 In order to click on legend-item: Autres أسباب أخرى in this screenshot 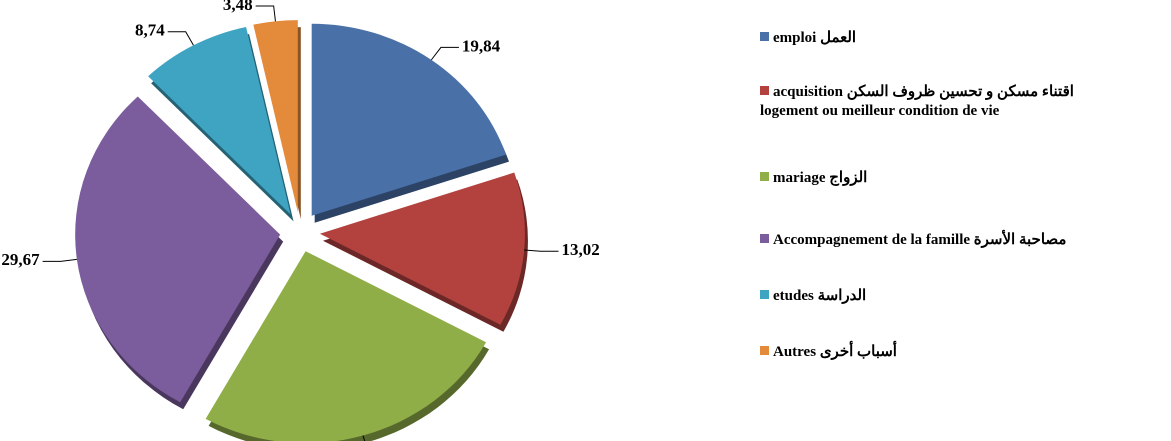, I will do `click(828, 352)`.